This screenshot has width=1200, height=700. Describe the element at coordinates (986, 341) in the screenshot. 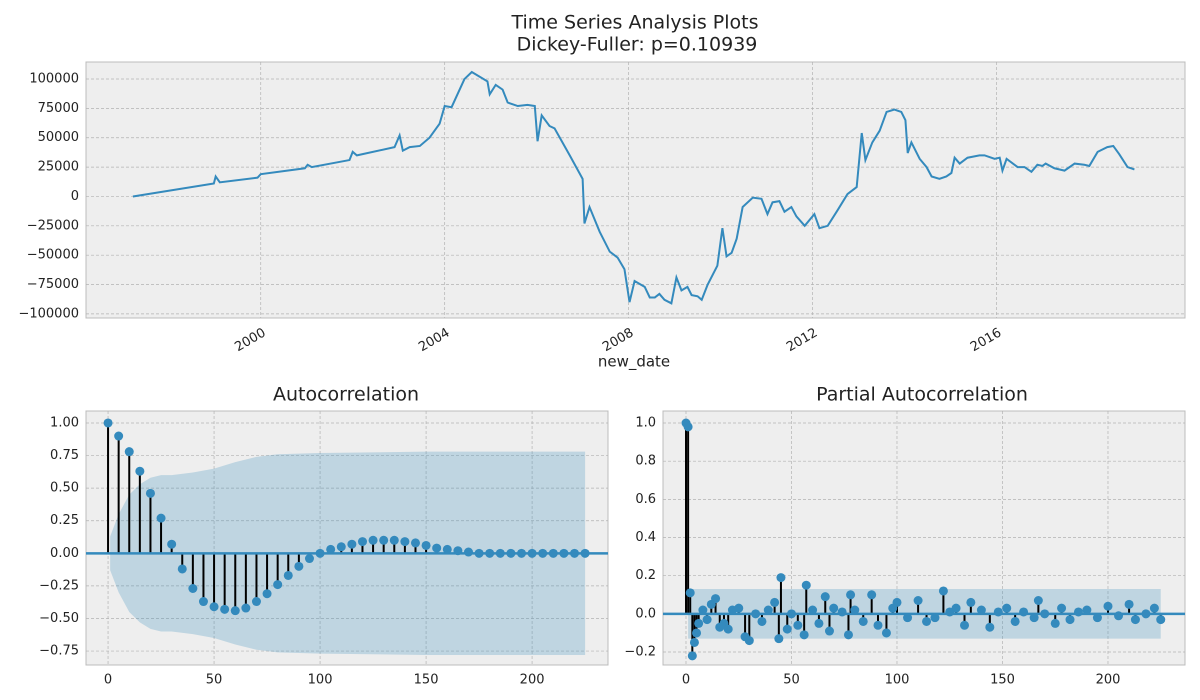

I see `x-tick-label: 2016` at that location.